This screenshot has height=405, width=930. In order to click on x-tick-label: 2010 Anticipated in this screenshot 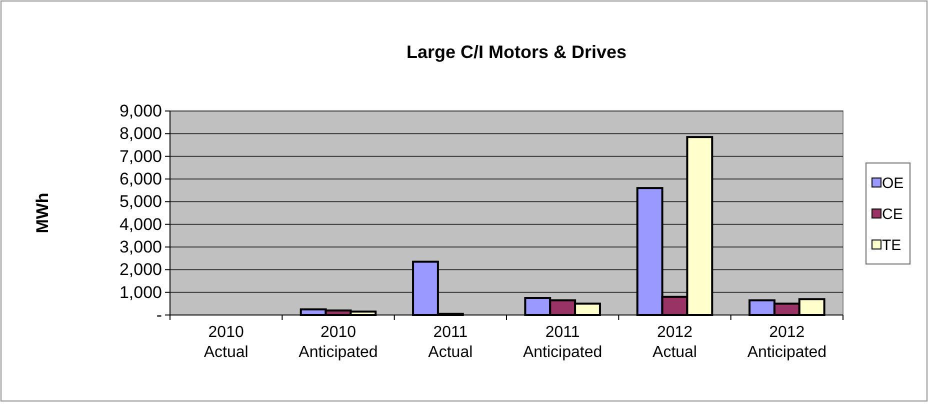, I will do `click(338, 342)`.